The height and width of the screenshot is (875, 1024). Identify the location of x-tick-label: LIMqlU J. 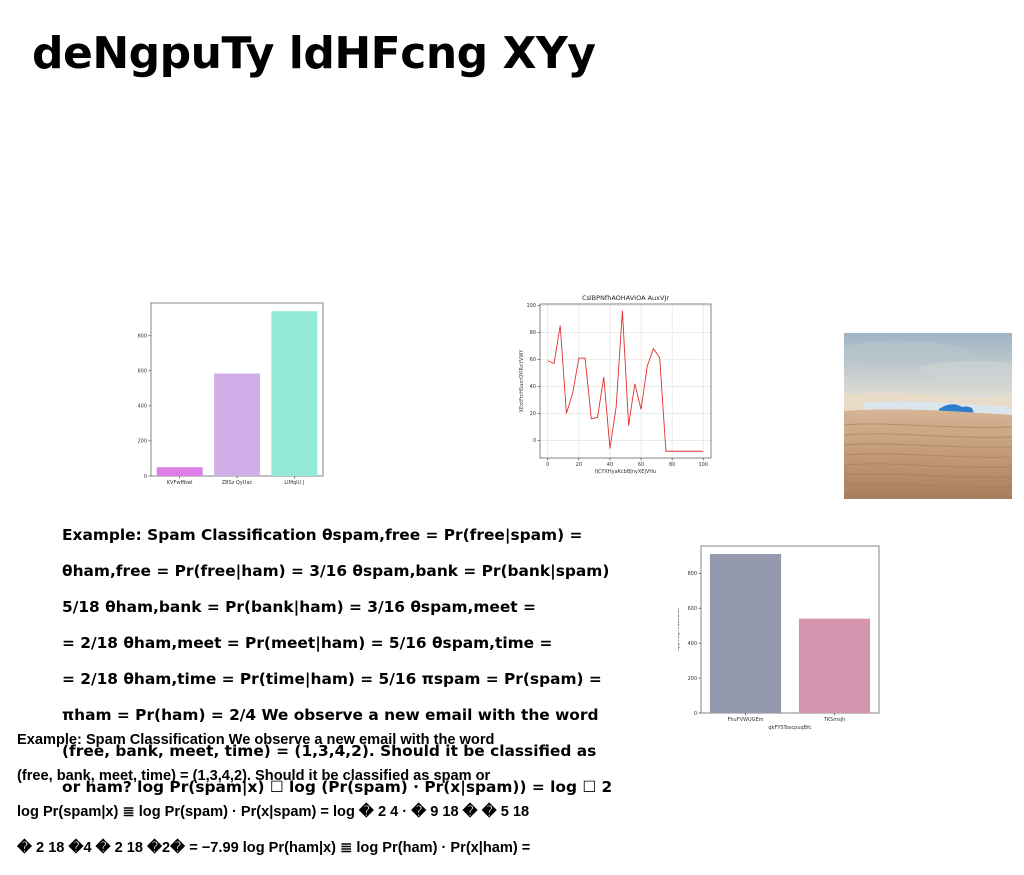
(294, 483).